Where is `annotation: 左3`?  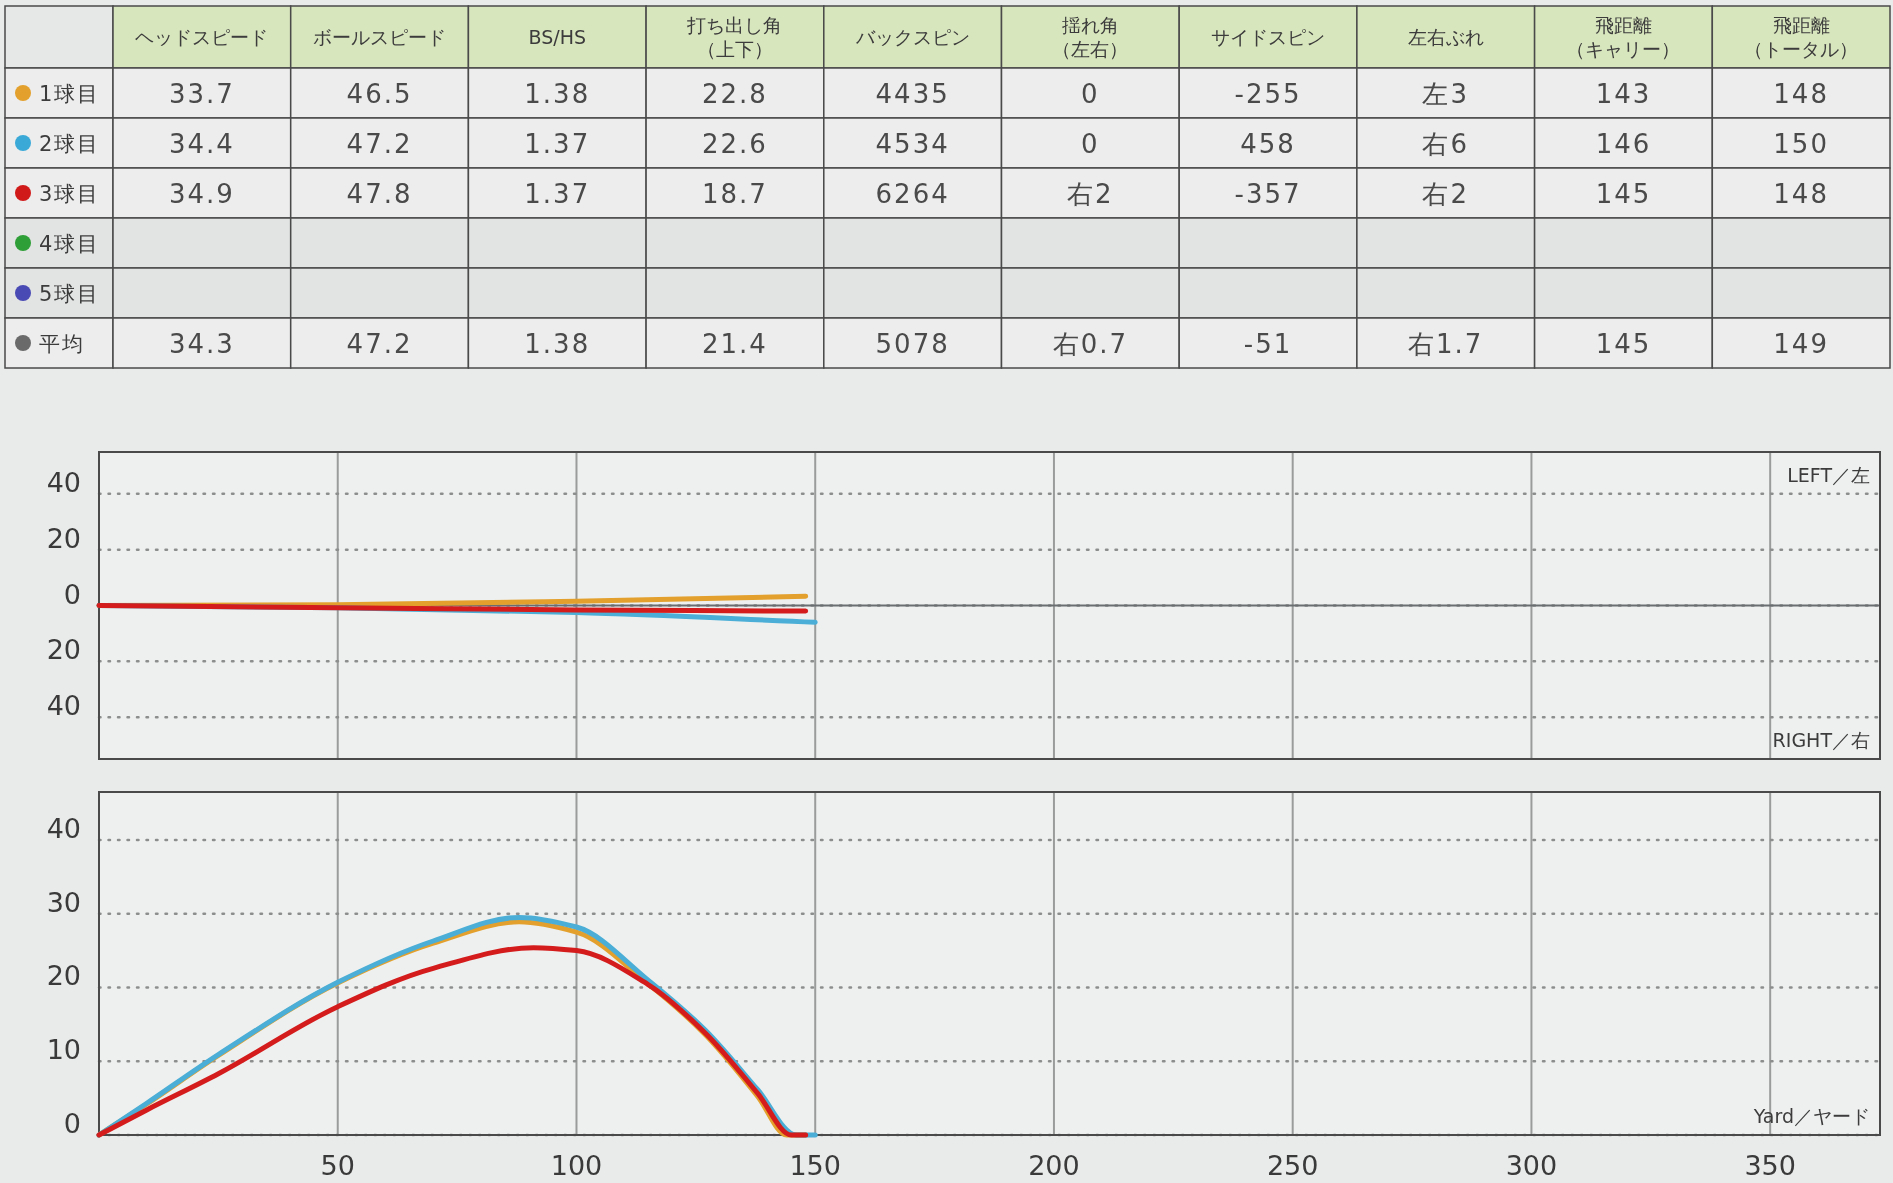
annotation: 左3 is located at coordinates (1446, 94).